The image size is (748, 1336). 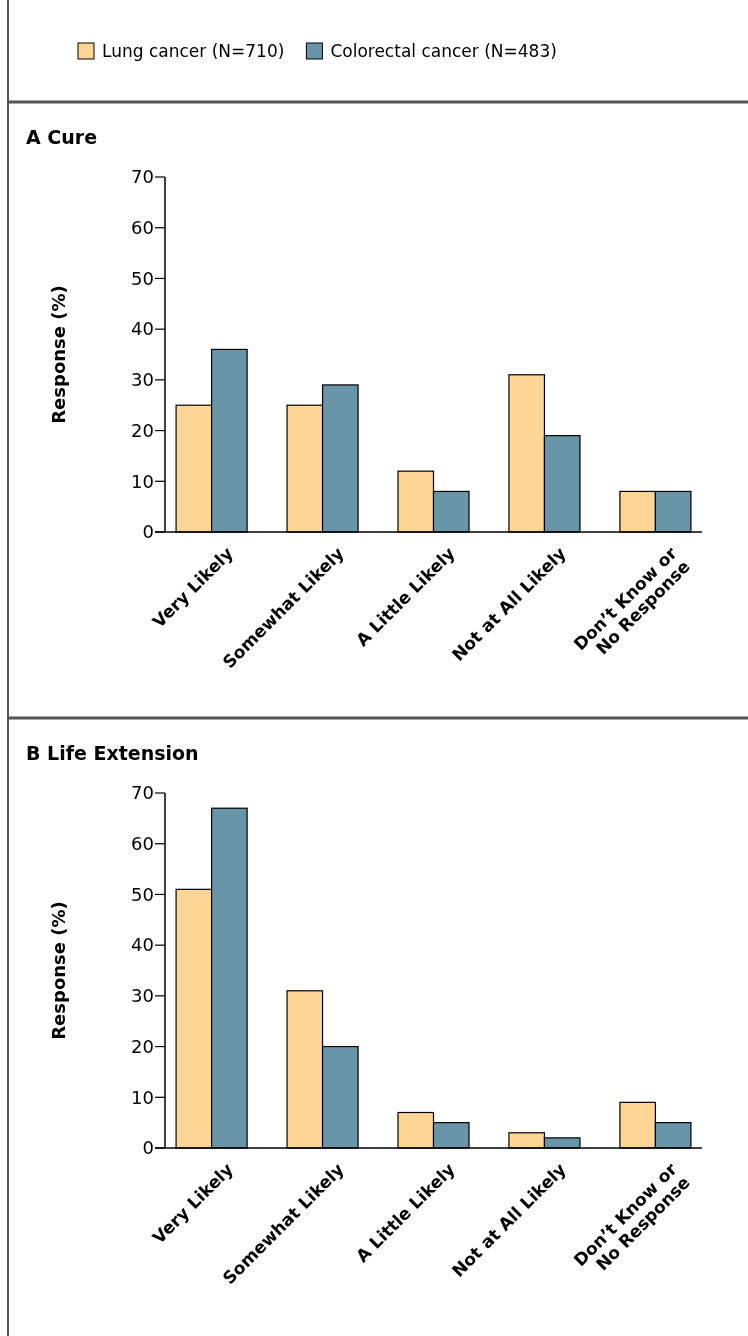 What do you see at coordinates (443, 51) in the screenshot?
I see `legend-label: Colorectal cancer (N=483)` at bounding box center [443, 51].